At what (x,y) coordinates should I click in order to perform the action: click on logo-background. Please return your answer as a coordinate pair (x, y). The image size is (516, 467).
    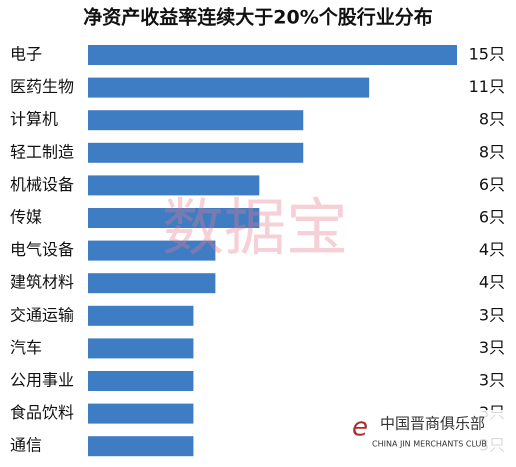
    Looking at the image, I should click on (430, 435).